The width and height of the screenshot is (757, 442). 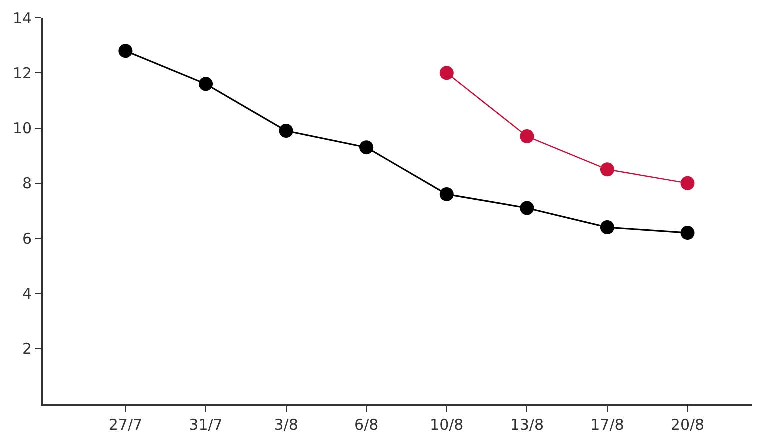 What do you see at coordinates (206, 425) in the screenshot?
I see `x-tick-label: 31/7` at bounding box center [206, 425].